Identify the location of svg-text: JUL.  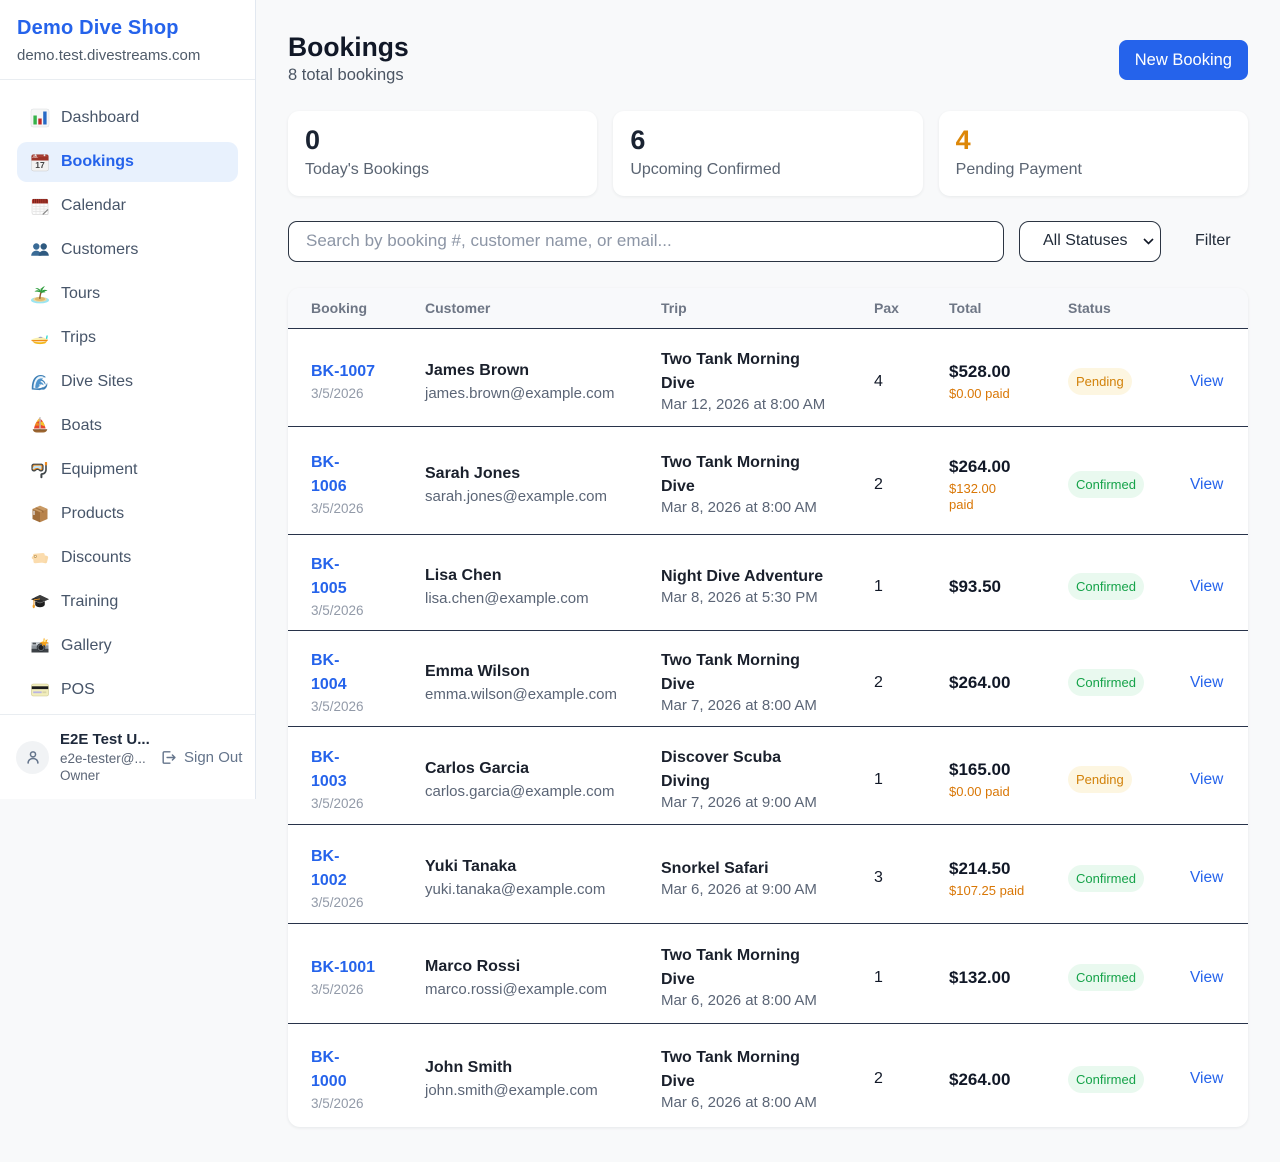
(35, 157).